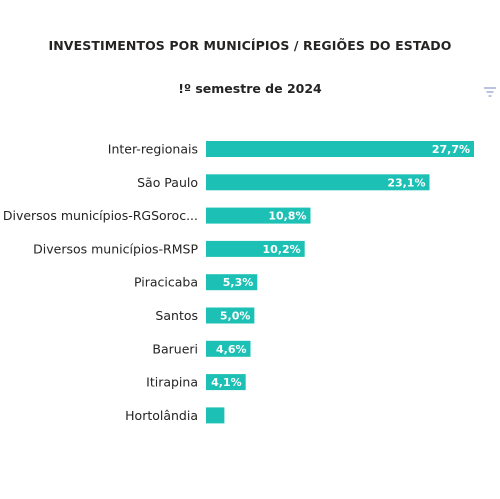 Image resolution: width=500 pixels, height=499 pixels. Describe the element at coordinates (235, 316) in the screenshot. I see `data-label: 5,0%` at that location.